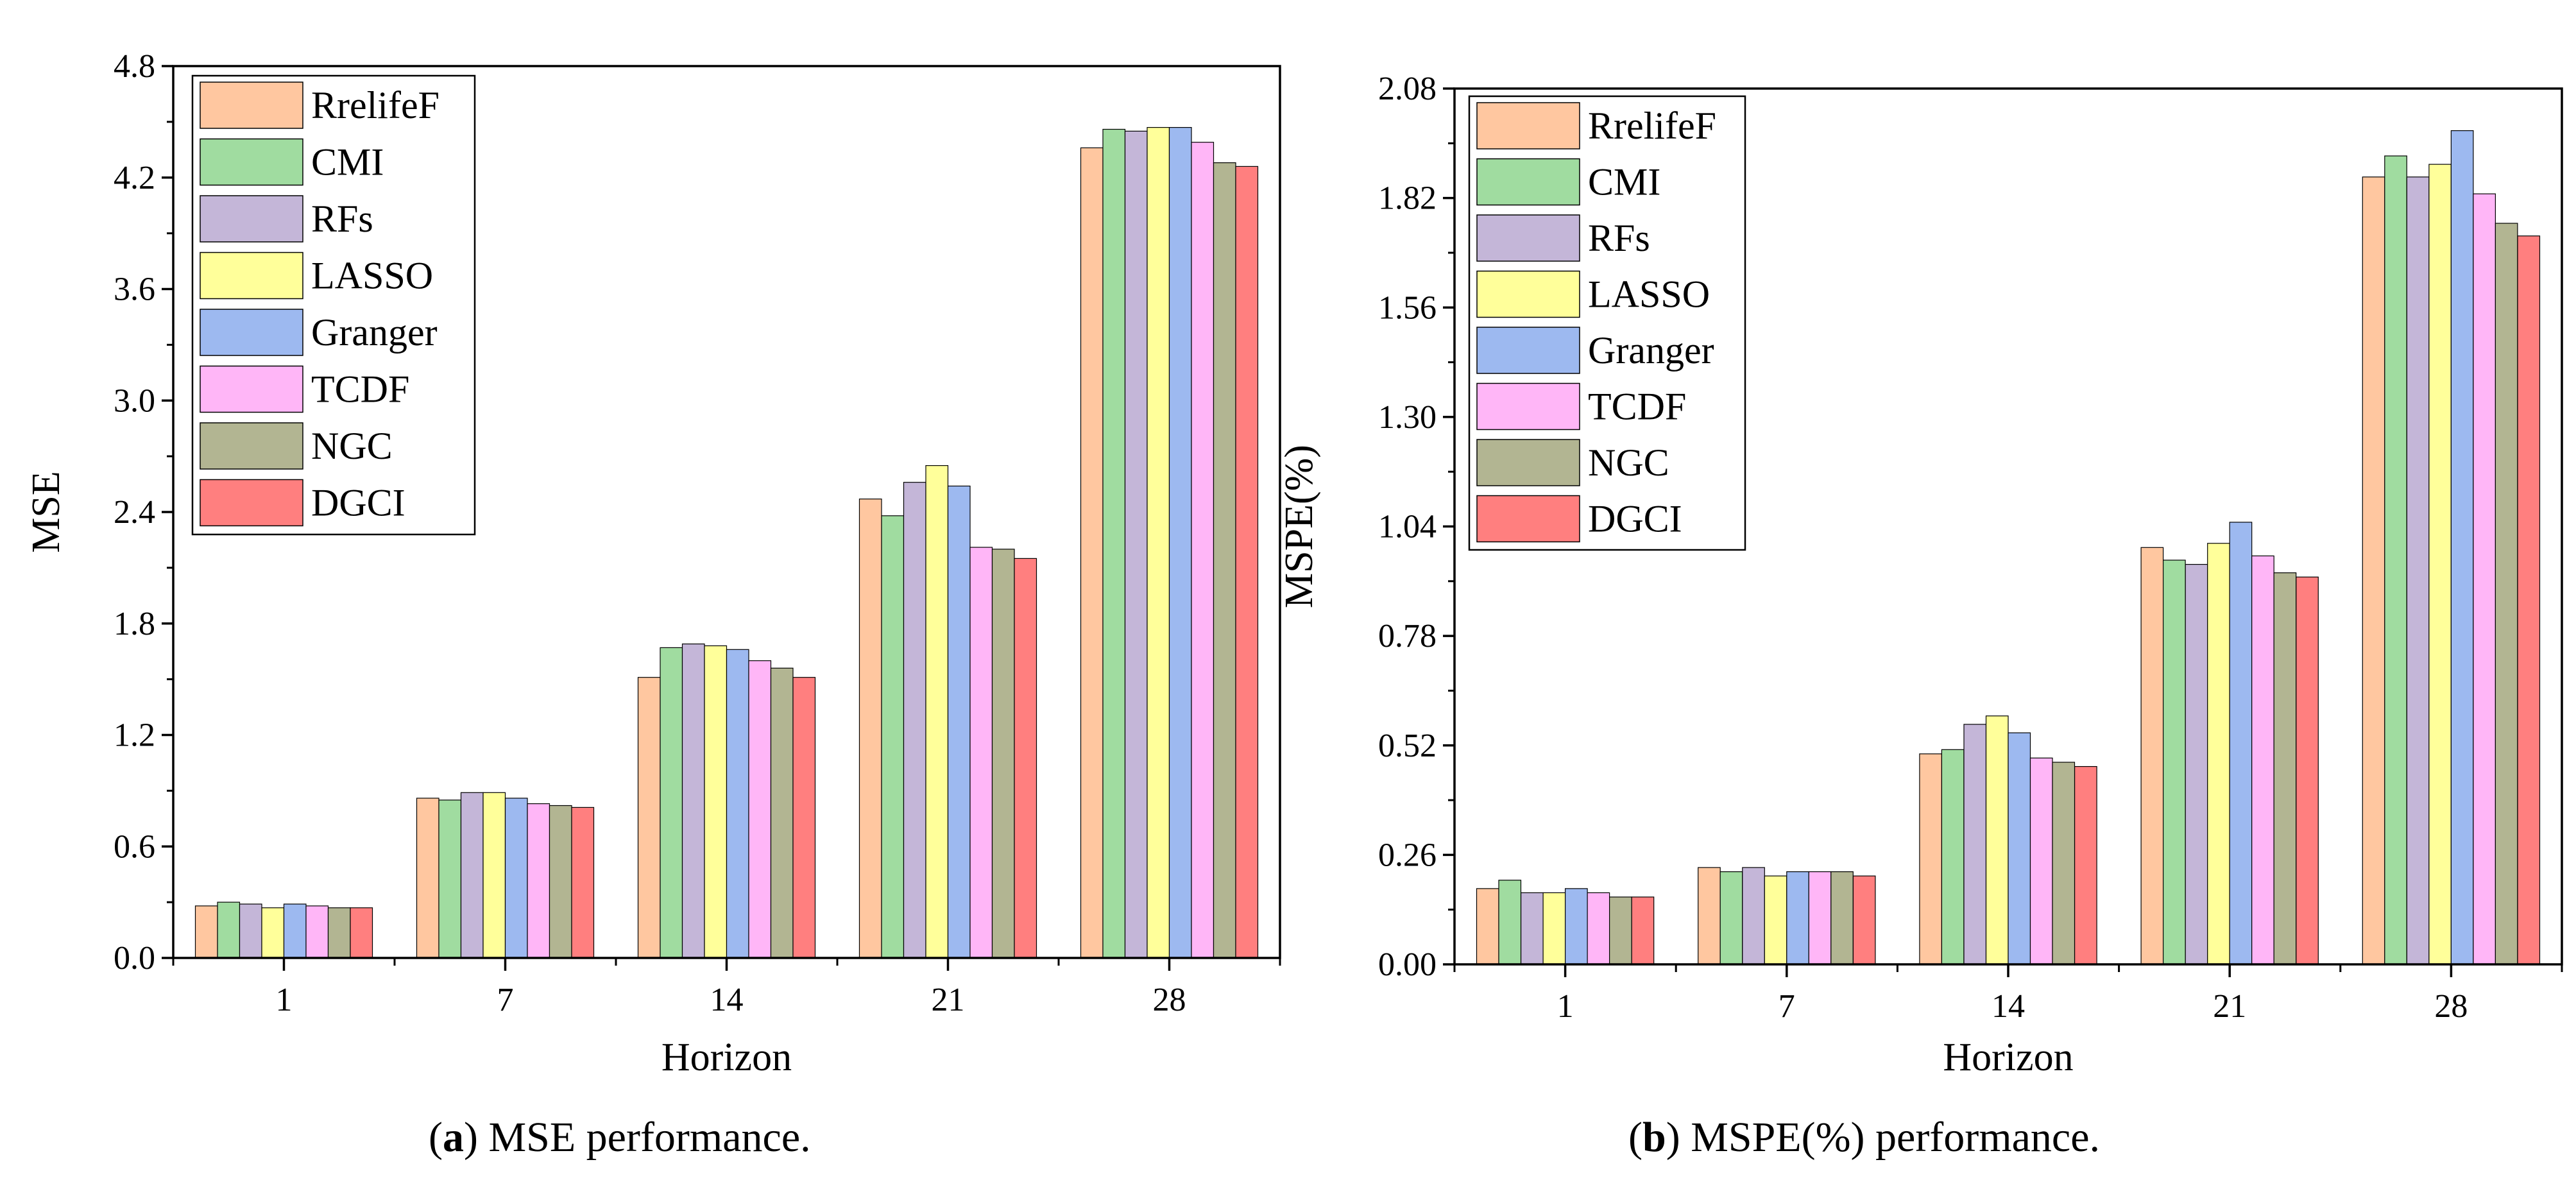 Image resolution: width=2576 pixels, height=1187 pixels. What do you see at coordinates (134, 735) in the screenshot?
I see `y-tick-label: 1.2` at bounding box center [134, 735].